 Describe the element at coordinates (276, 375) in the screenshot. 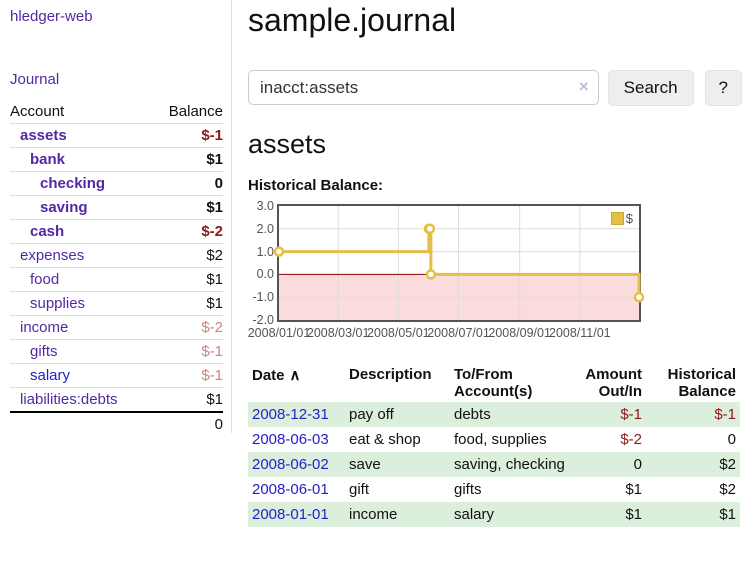

I see `register-header-date: Date ∧` at that location.